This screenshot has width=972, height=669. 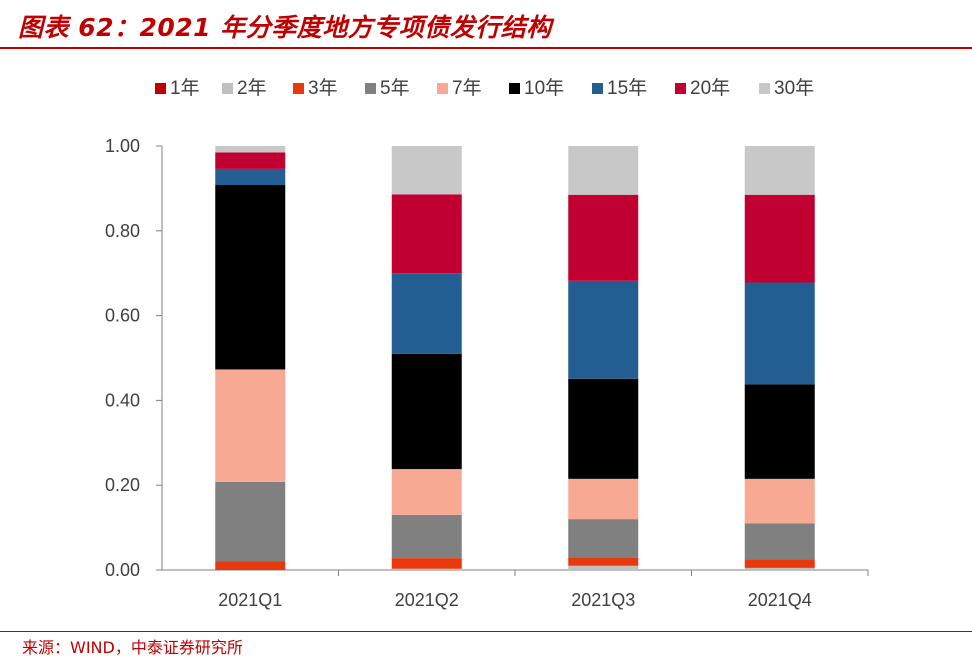 I want to click on legend-label: 3年, so click(x=323, y=88).